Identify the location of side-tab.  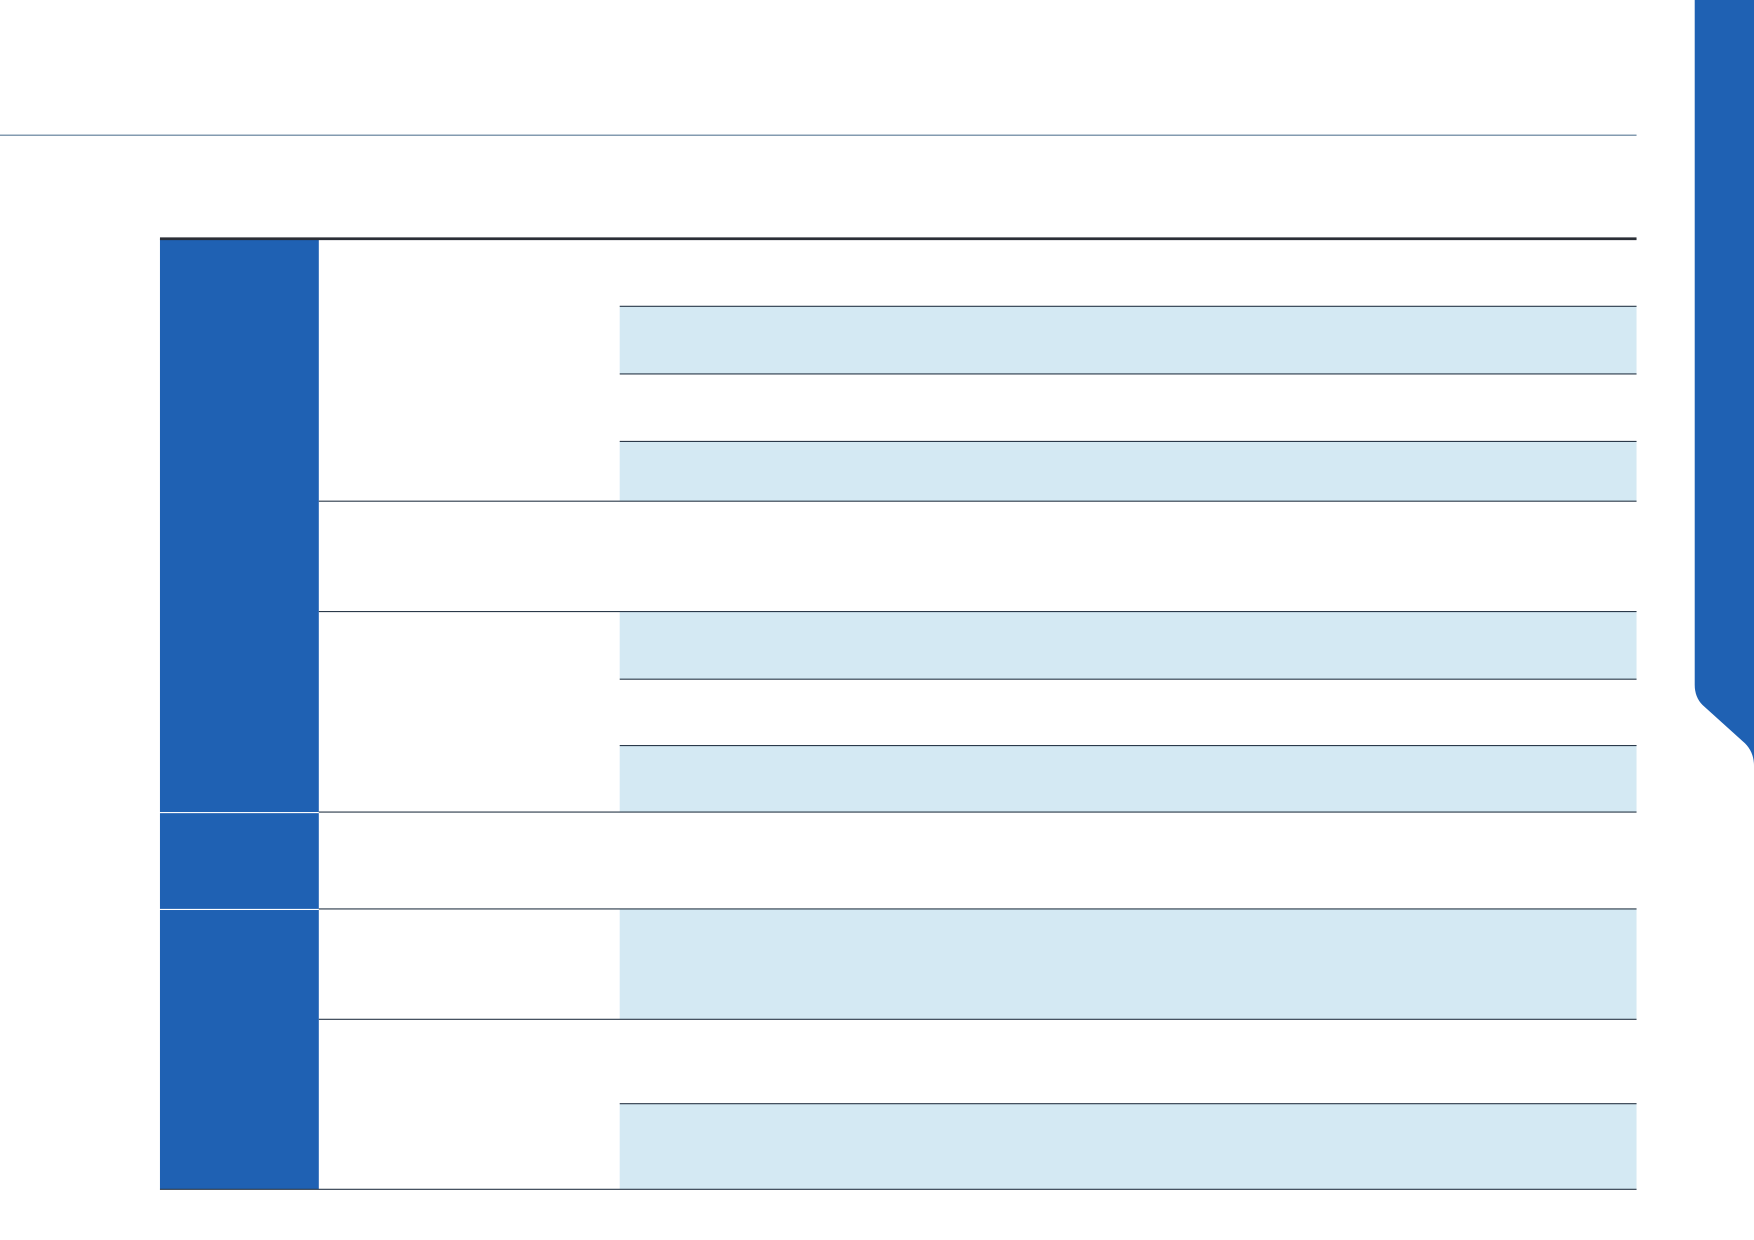
(1724, 383).